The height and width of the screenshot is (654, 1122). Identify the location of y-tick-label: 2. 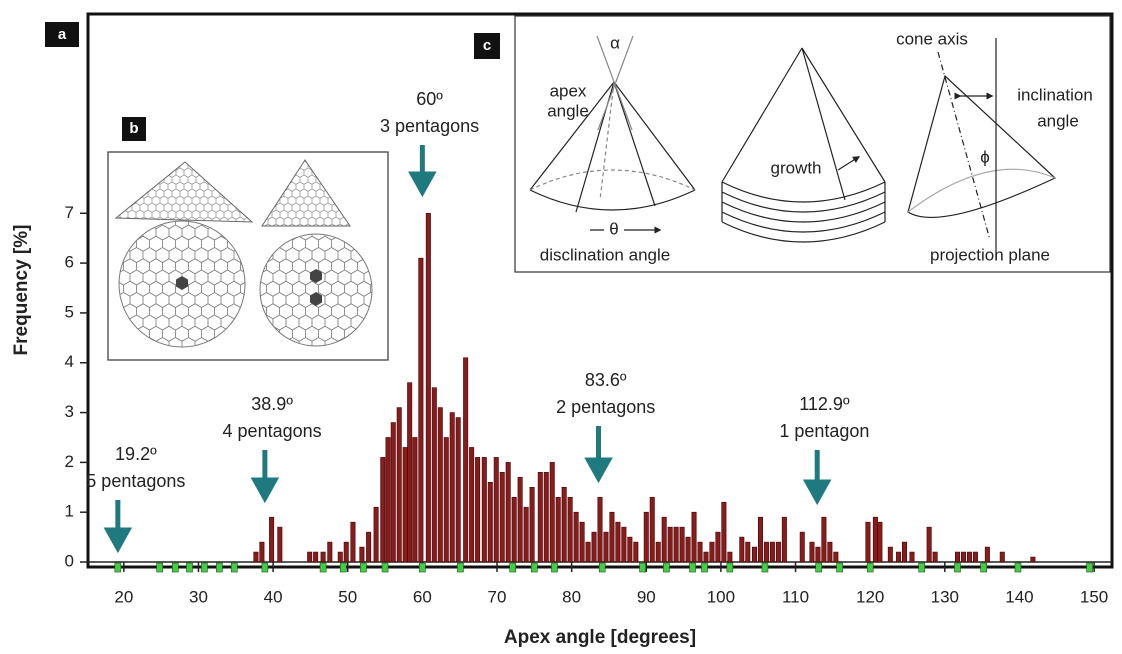
(69, 461).